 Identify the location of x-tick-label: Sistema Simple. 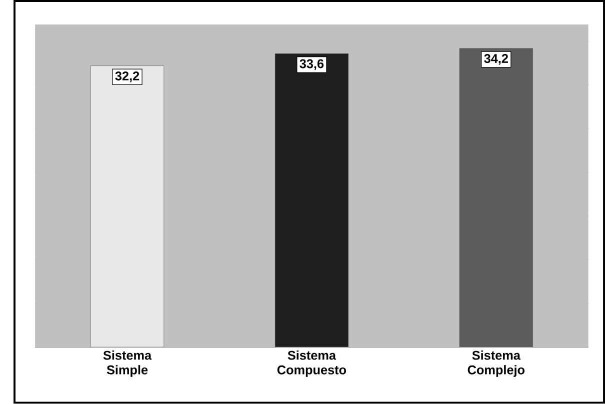
(127, 364).